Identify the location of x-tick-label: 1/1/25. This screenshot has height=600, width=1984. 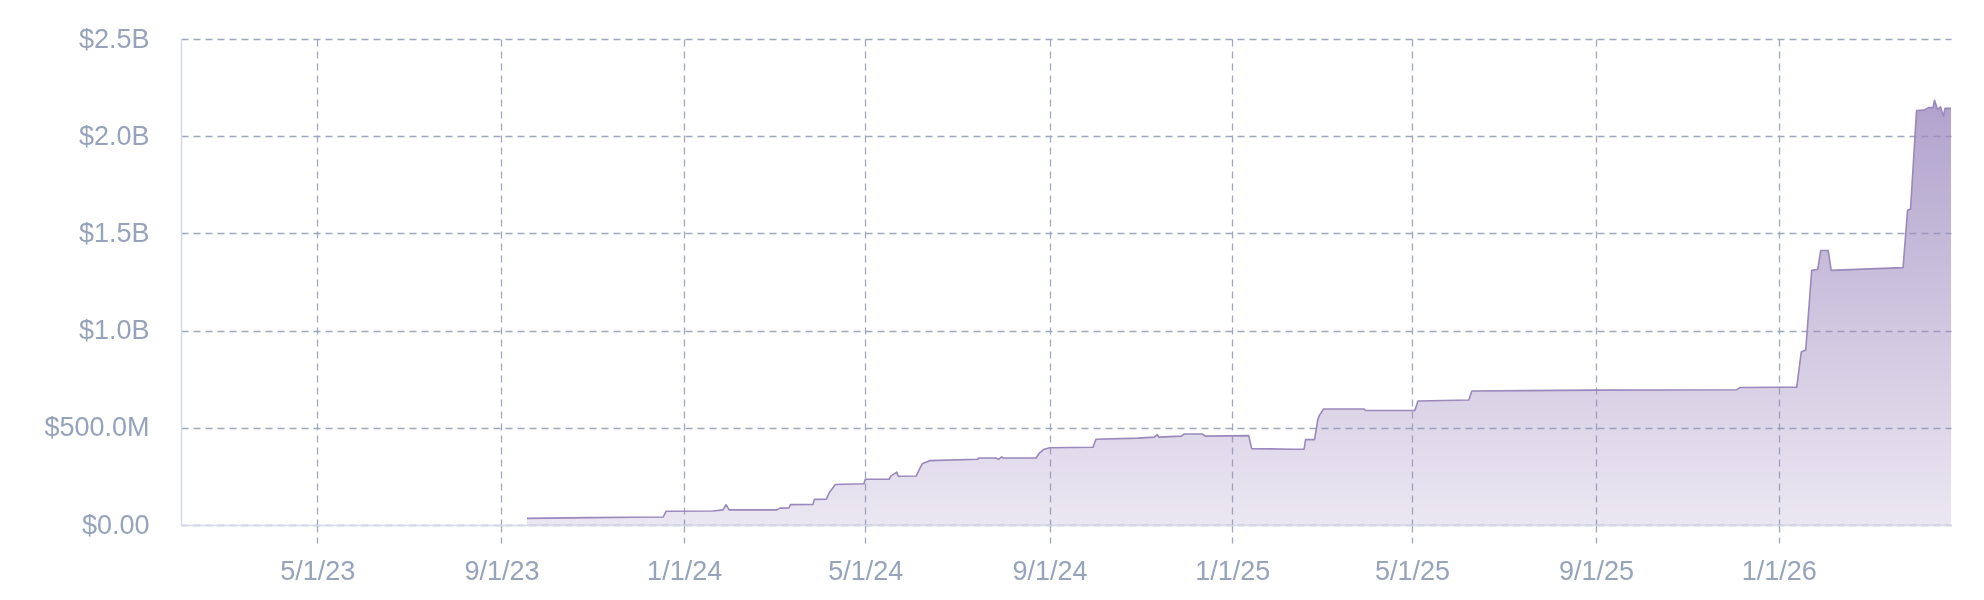
(1233, 570).